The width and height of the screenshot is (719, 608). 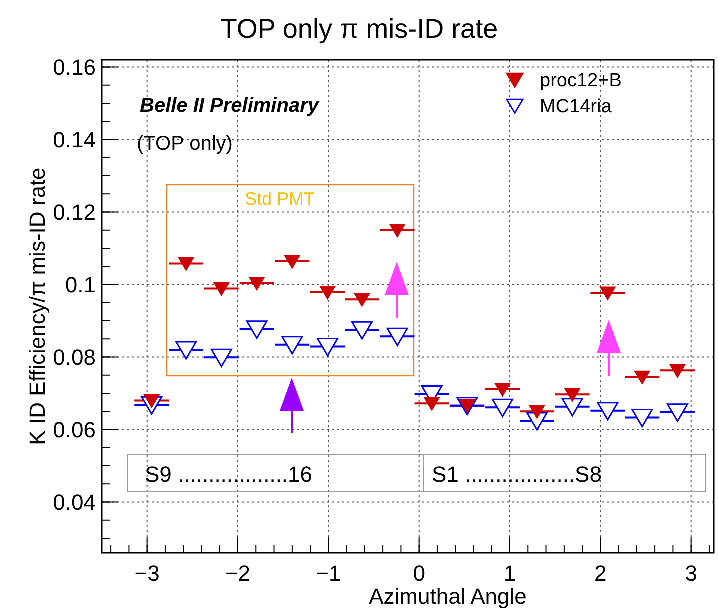 I want to click on x-tick-label: 2, so click(x=600, y=573).